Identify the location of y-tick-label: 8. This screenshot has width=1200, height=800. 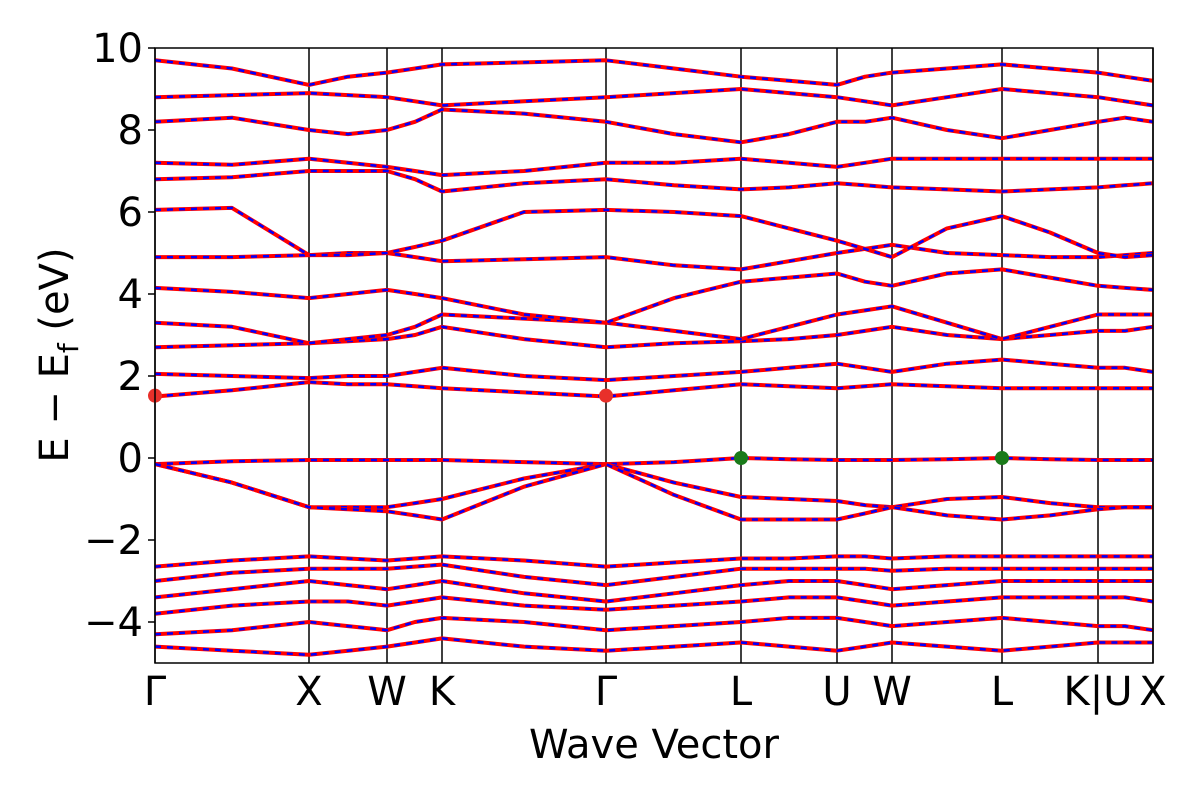
(130, 131).